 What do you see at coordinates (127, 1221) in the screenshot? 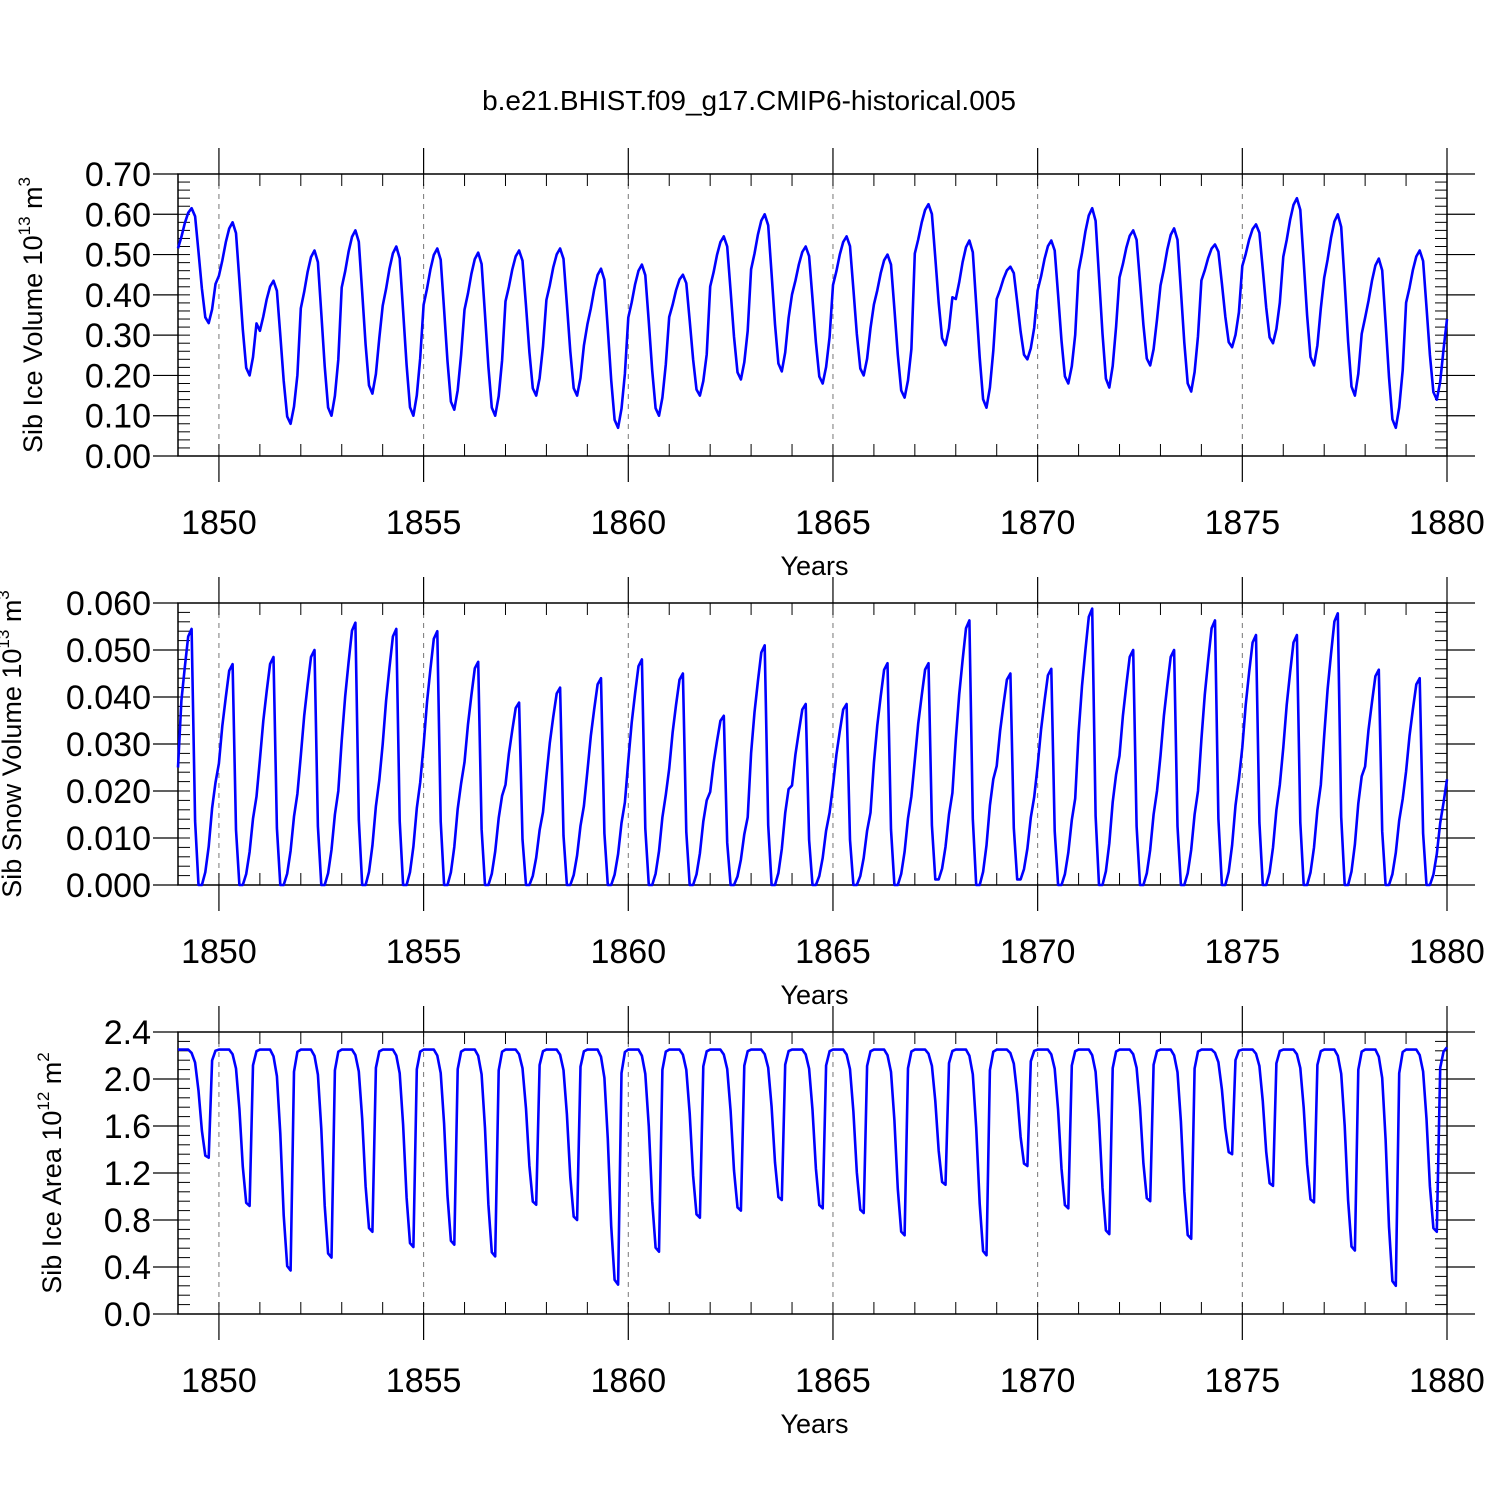
I see `y-tick-label: 0.8` at bounding box center [127, 1221].